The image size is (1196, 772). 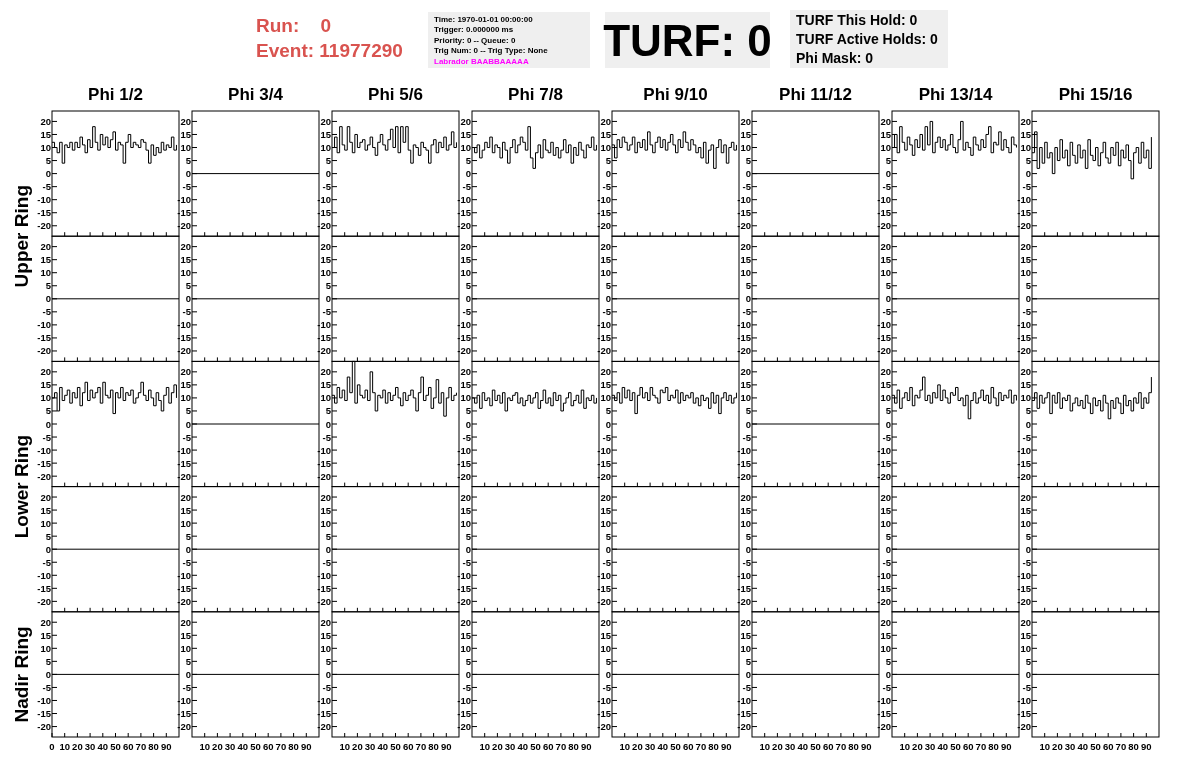 What do you see at coordinates (491, 50) in the screenshot?
I see `text: Trig Num: 0 -- Trig Type: None` at bounding box center [491, 50].